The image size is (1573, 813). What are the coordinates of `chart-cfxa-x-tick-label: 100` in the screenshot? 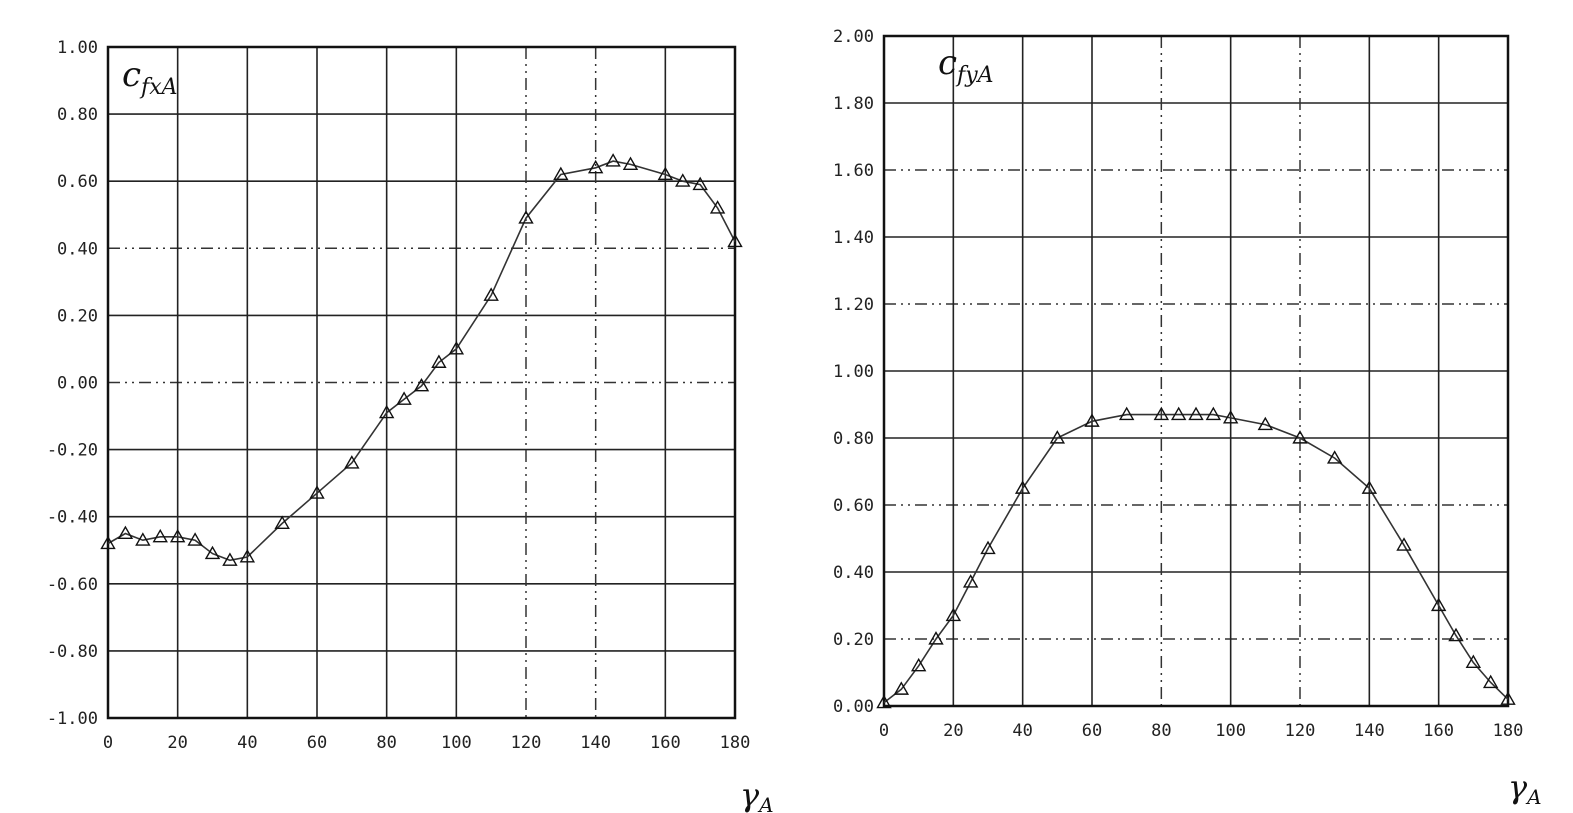 It's located at (456, 743).